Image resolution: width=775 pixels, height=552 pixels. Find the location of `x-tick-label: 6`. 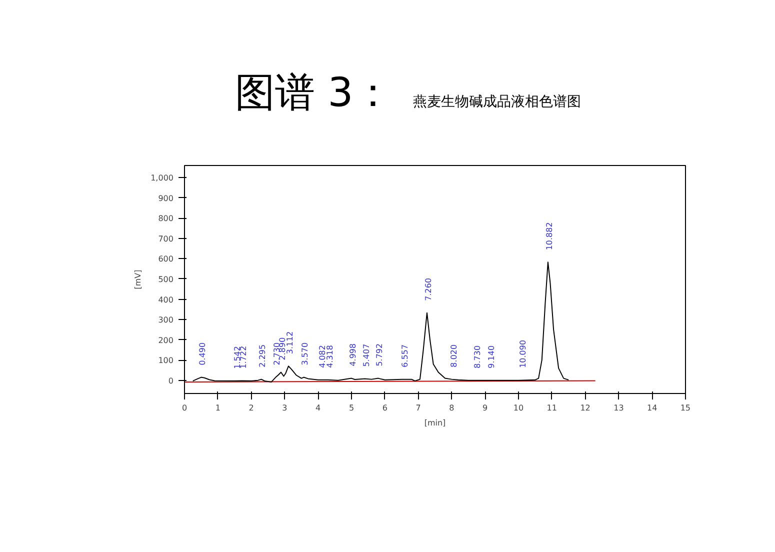

x-tick-label: 6 is located at coordinates (385, 408).